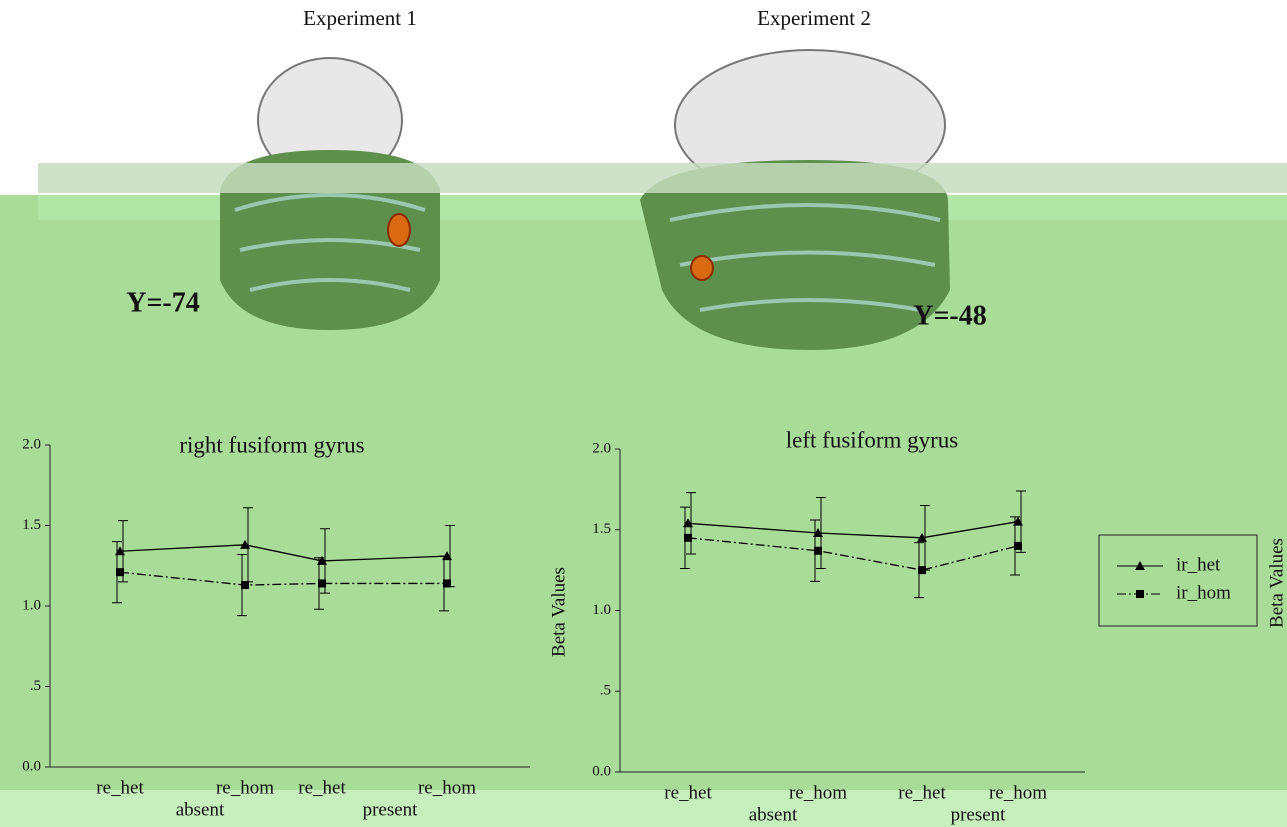  I want to click on legend: ir_het ir_hom, so click(1174, 578).